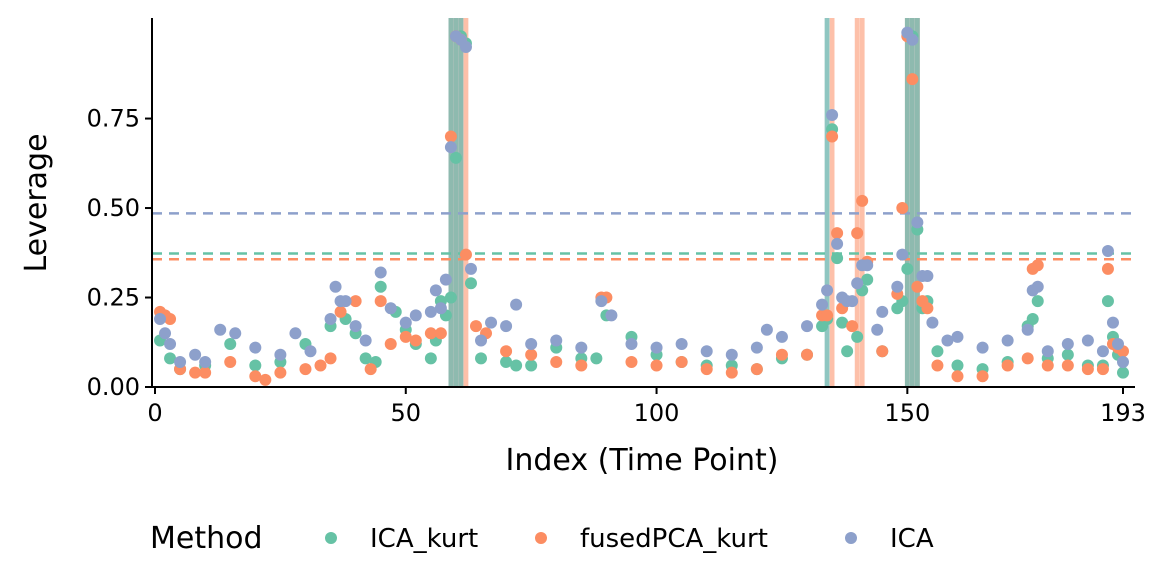 This screenshot has height=576, width=1152. I want to click on x-tick-label: 150, so click(907, 413).